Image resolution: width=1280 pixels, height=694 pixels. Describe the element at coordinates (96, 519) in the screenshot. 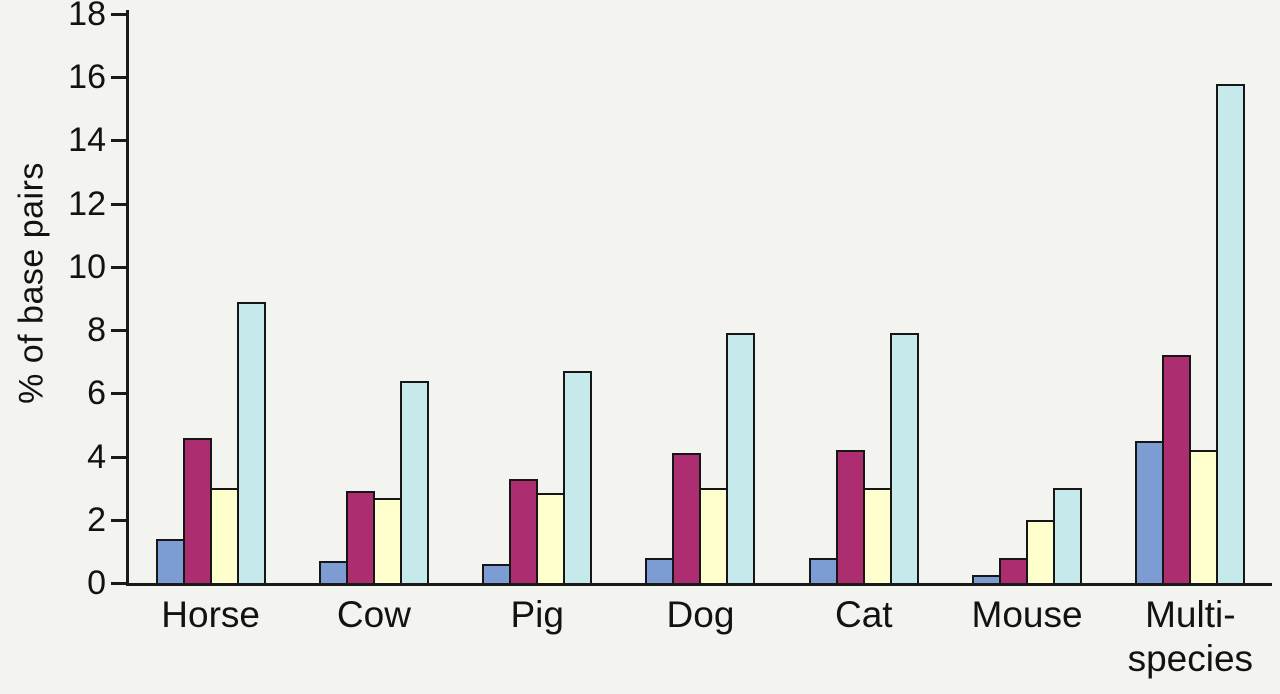

I see `y-tick-label: 2` at that location.